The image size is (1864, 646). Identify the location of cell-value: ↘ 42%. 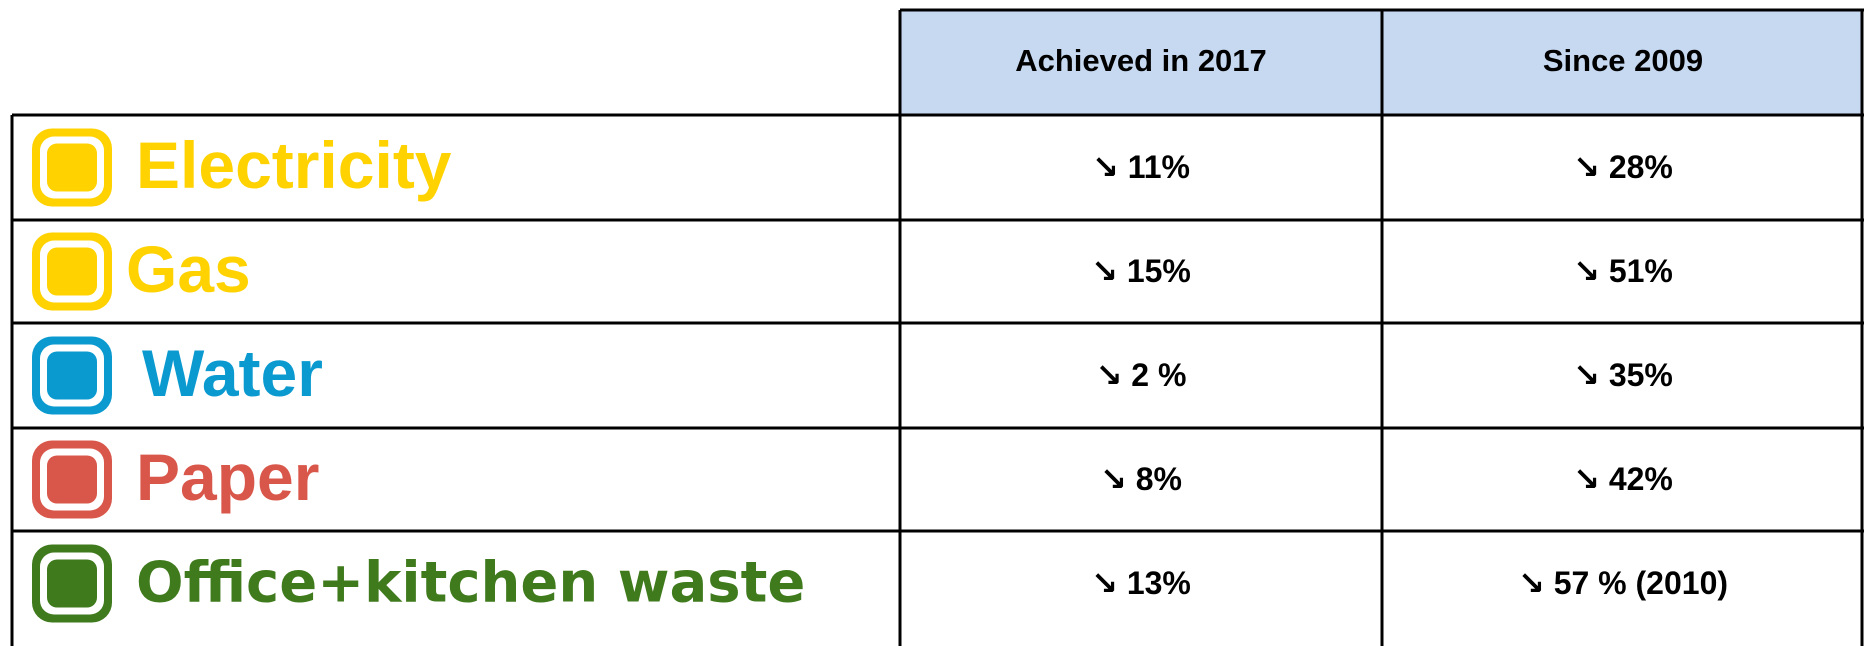
(1623, 479).